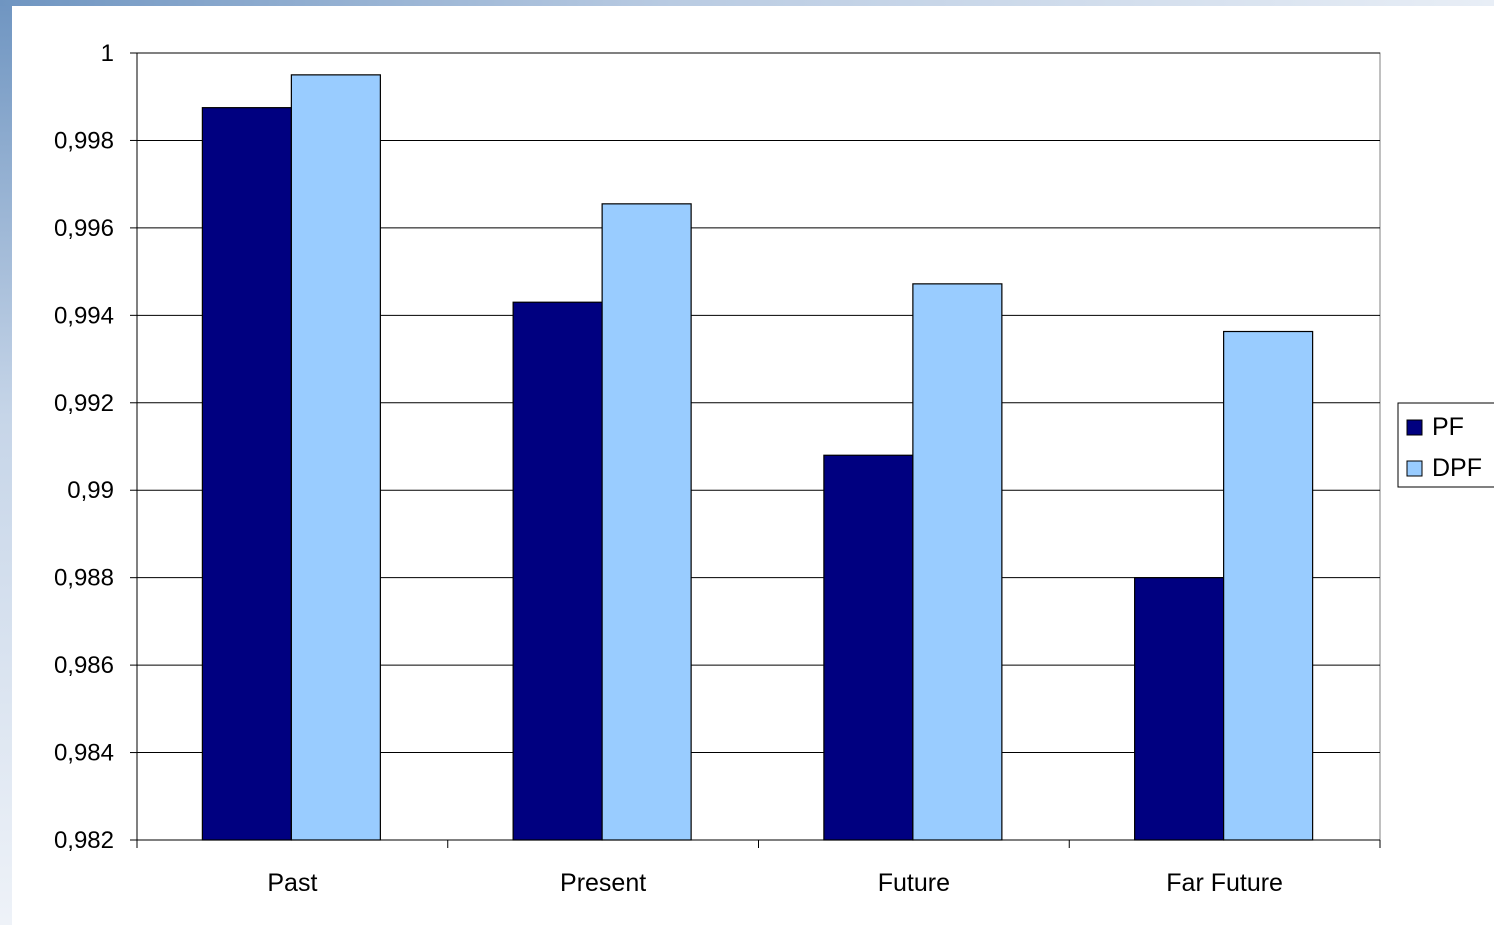 The height and width of the screenshot is (925, 1494). What do you see at coordinates (914, 883) in the screenshot?
I see `x-tick-label: Future` at bounding box center [914, 883].